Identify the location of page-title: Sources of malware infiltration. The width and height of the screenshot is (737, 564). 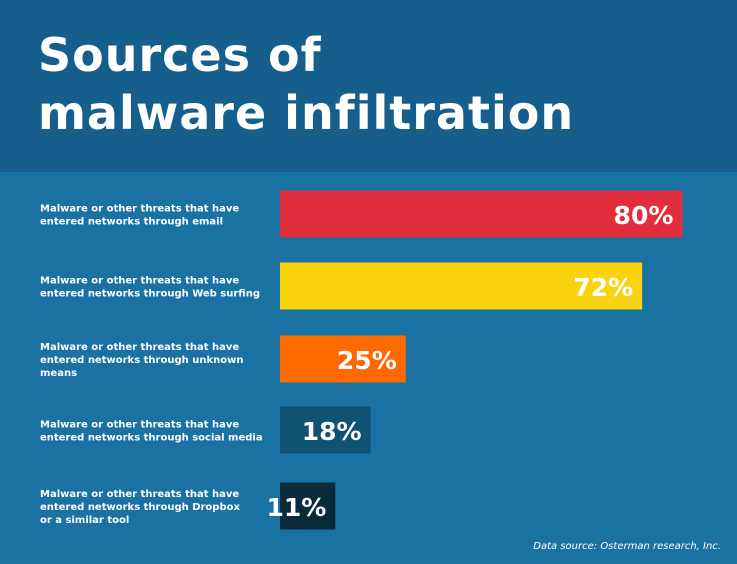
(306, 84).